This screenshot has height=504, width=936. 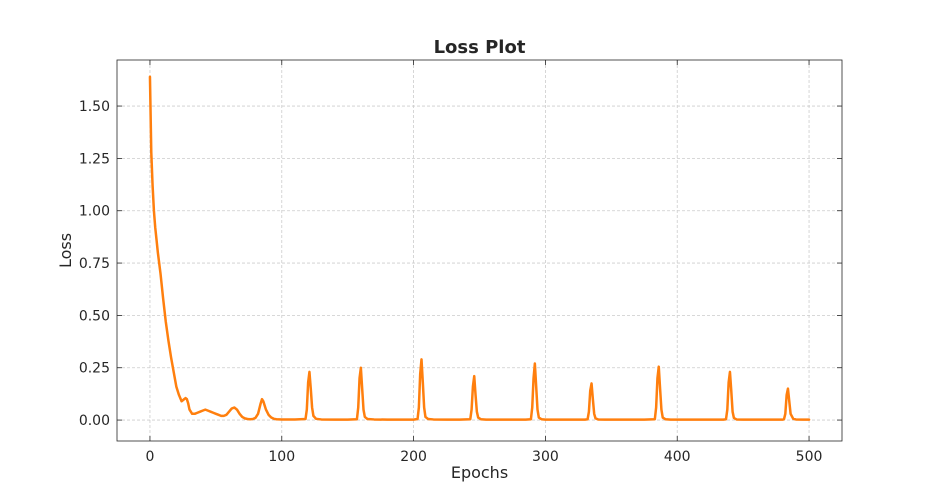 I want to click on x-axis-label: Epochs, so click(x=479, y=472).